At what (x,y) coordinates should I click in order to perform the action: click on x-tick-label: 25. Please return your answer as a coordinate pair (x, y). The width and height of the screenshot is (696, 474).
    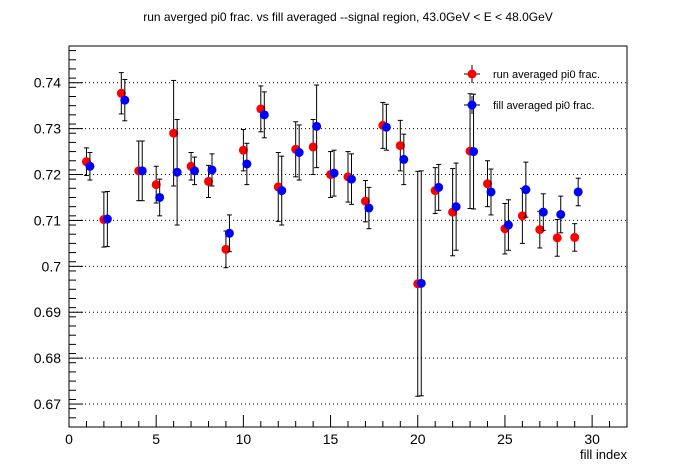
    Looking at the image, I should click on (505, 439).